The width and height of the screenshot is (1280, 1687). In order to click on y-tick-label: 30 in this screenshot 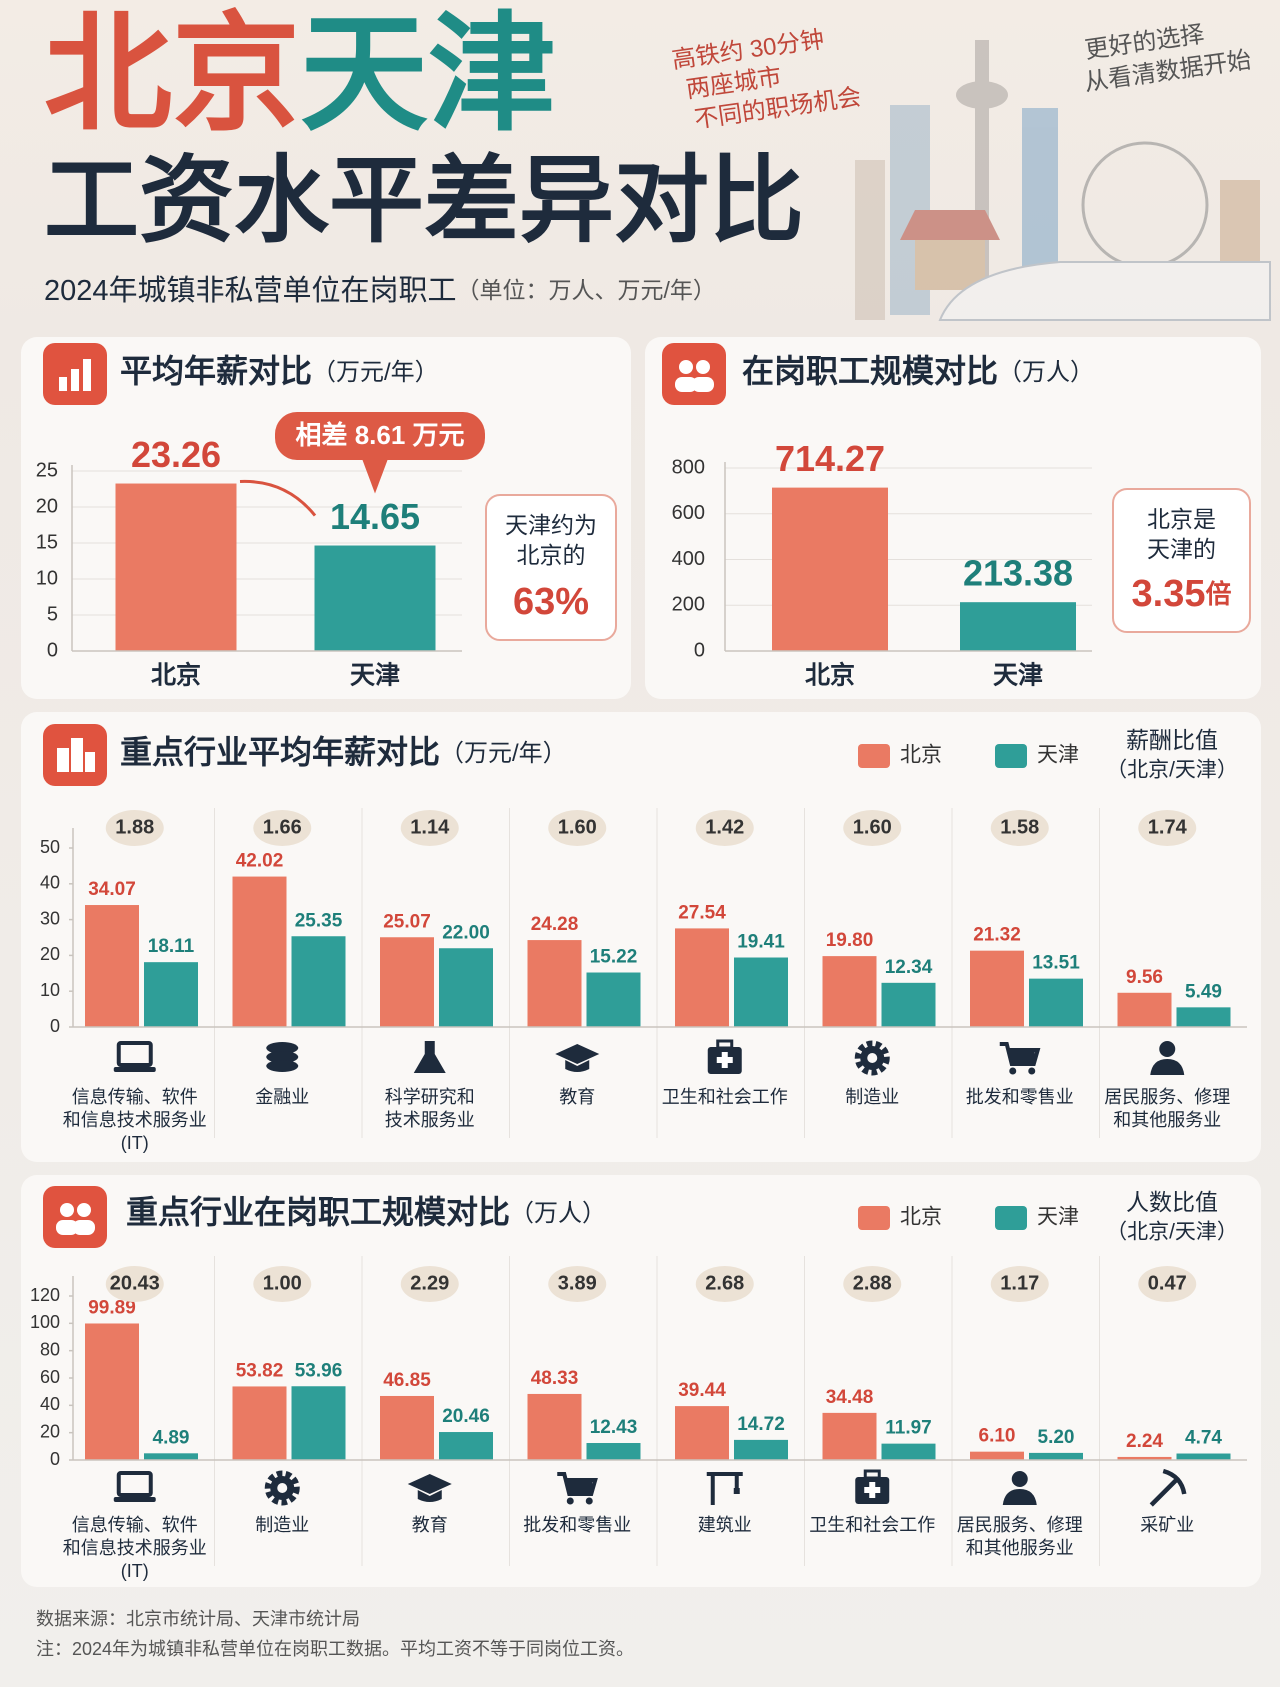, I will do `click(50, 918)`.